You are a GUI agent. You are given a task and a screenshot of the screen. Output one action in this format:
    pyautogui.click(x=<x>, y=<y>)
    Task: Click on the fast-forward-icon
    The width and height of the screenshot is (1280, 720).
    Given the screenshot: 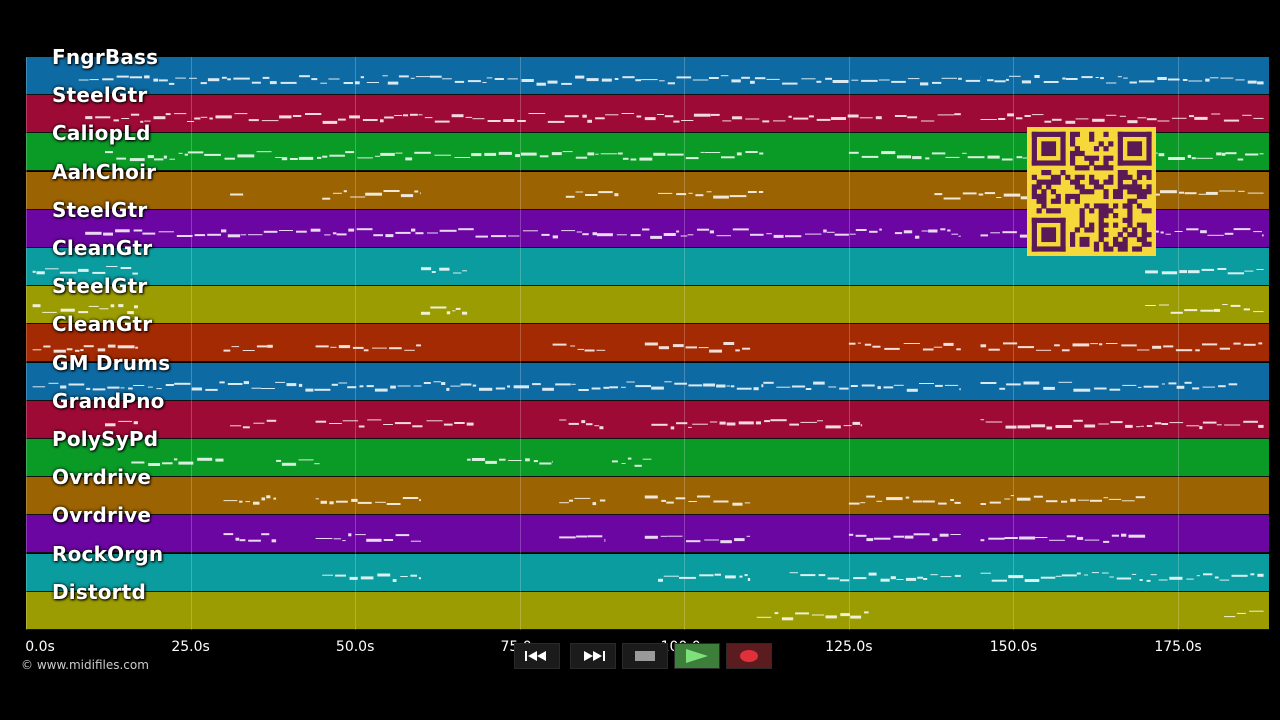 What is the action you would take?
    pyautogui.click(x=594, y=656)
    